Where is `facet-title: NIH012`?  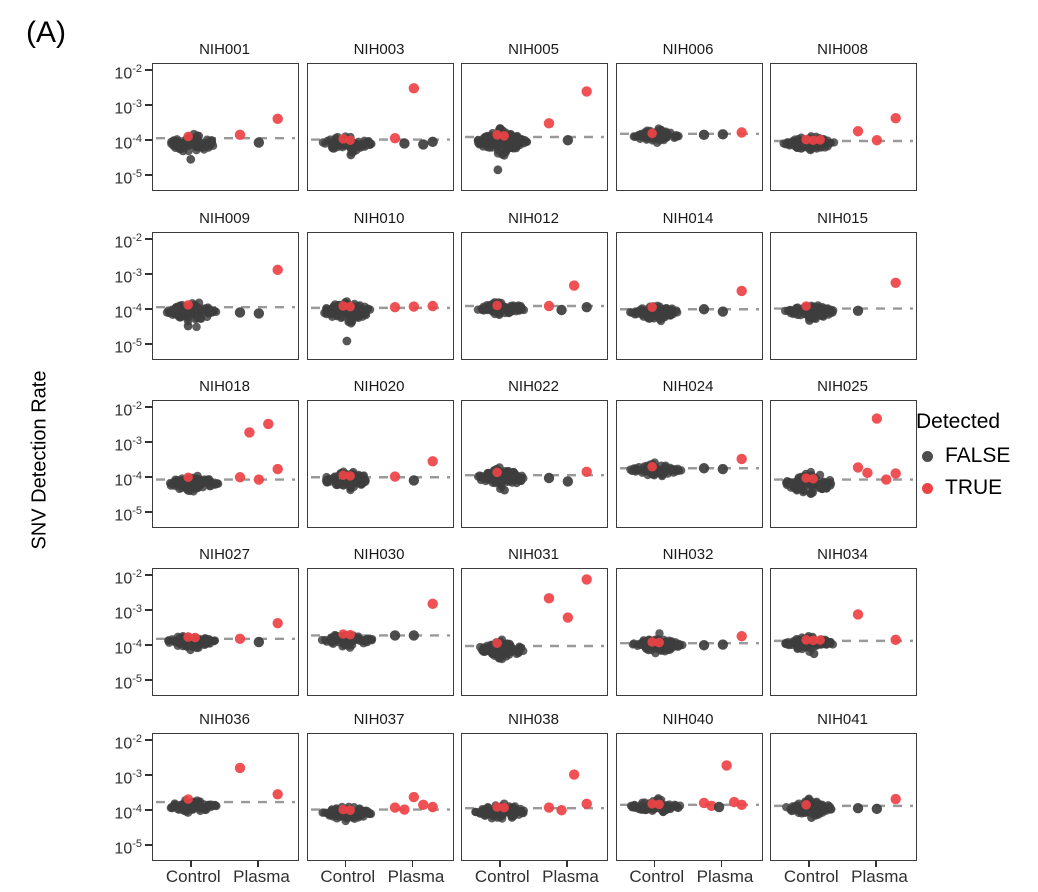 facet-title: NIH012 is located at coordinates (533, 218).